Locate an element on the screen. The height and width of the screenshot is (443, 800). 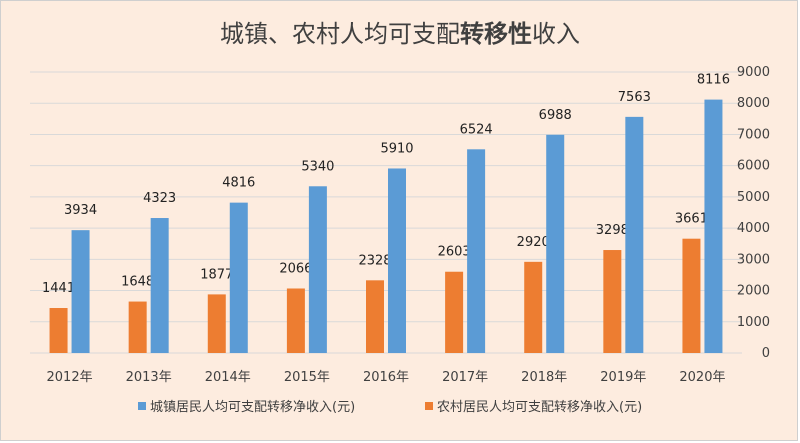
data-label: 7563 is located at coordinates (634, 97).